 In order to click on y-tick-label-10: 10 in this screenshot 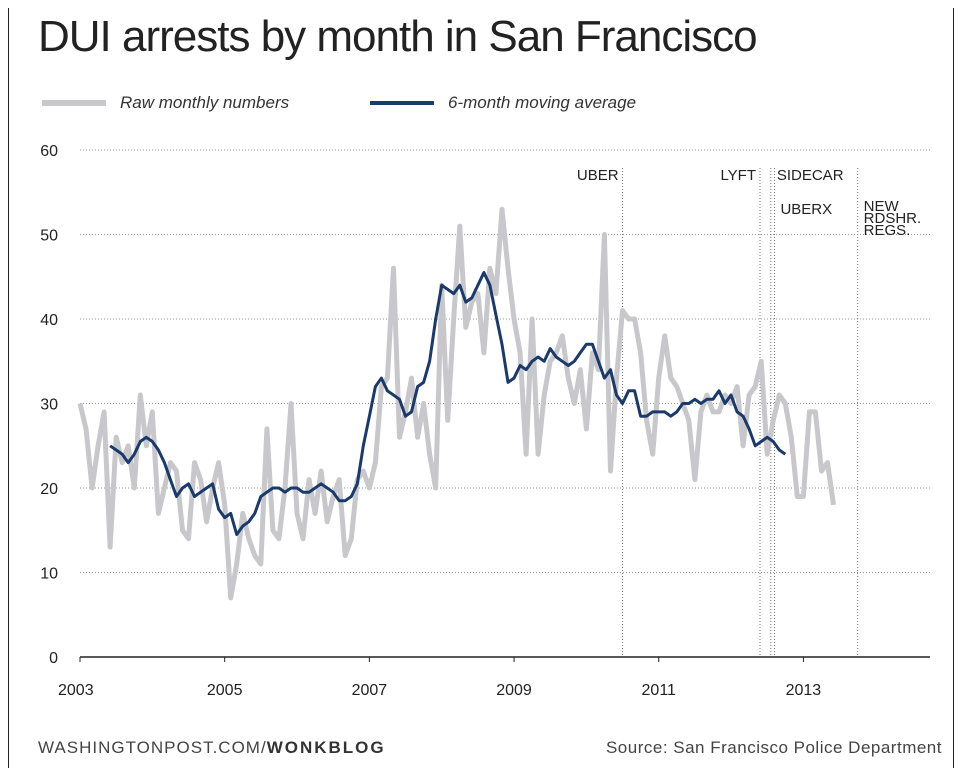, I will do `click(49, 574)`.